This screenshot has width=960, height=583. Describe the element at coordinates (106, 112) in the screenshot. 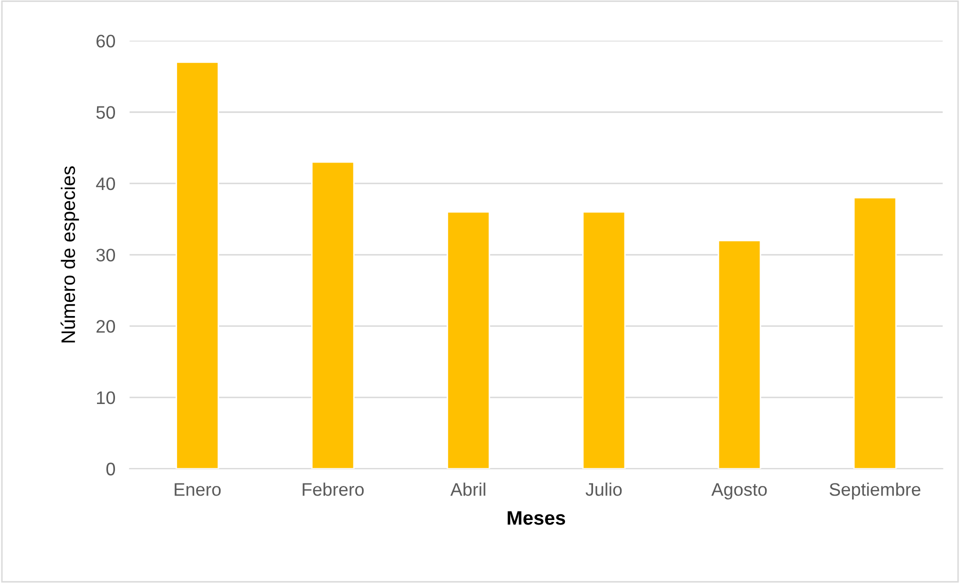

I see `y-tick-label: 50` at that location.